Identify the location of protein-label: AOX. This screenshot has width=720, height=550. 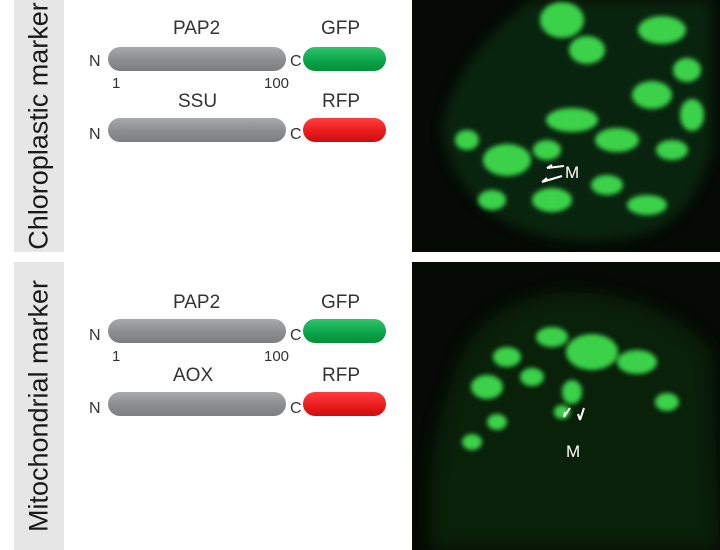
(193, 375).